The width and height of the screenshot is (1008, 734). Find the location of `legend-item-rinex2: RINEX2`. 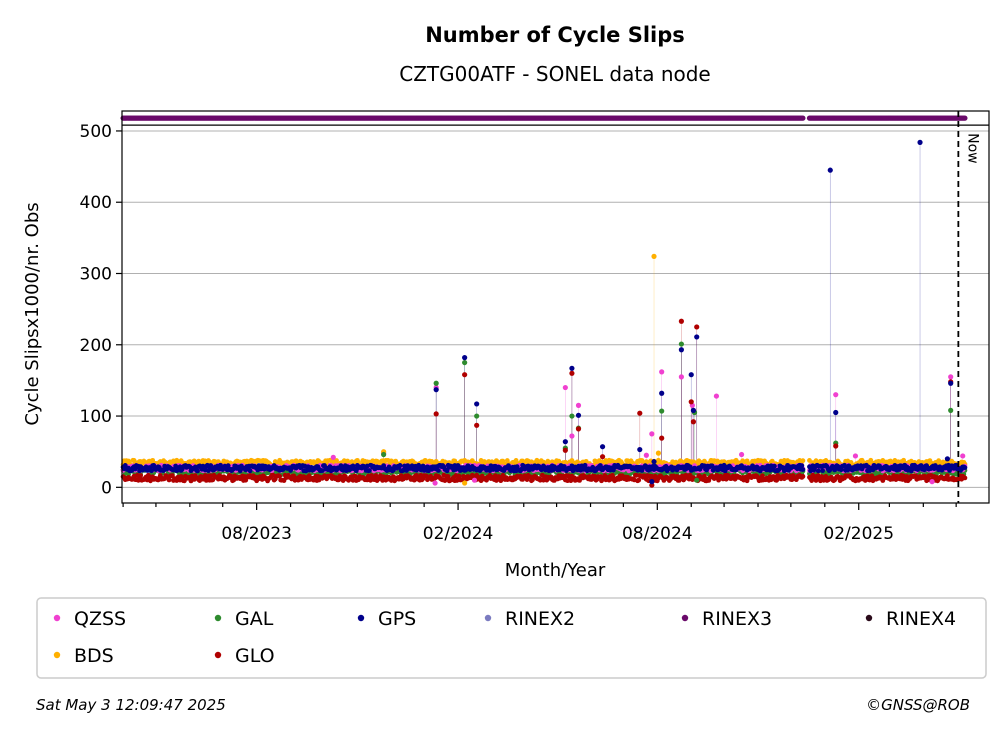

legend-item-rinex2: RINEX2 is located at coordinates (529, 619).